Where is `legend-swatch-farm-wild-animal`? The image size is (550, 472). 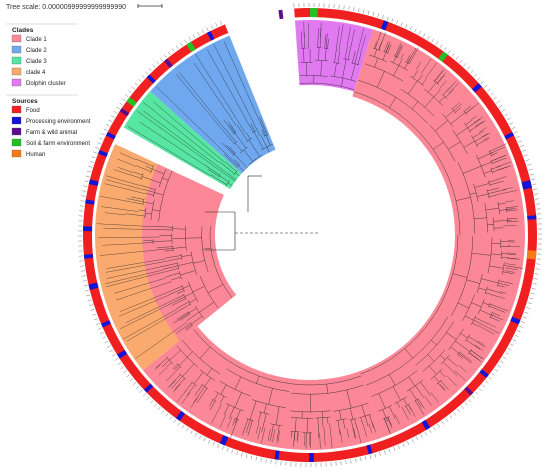 legend-swatch-farm-wild-animal is located at coordinates (16, 131).